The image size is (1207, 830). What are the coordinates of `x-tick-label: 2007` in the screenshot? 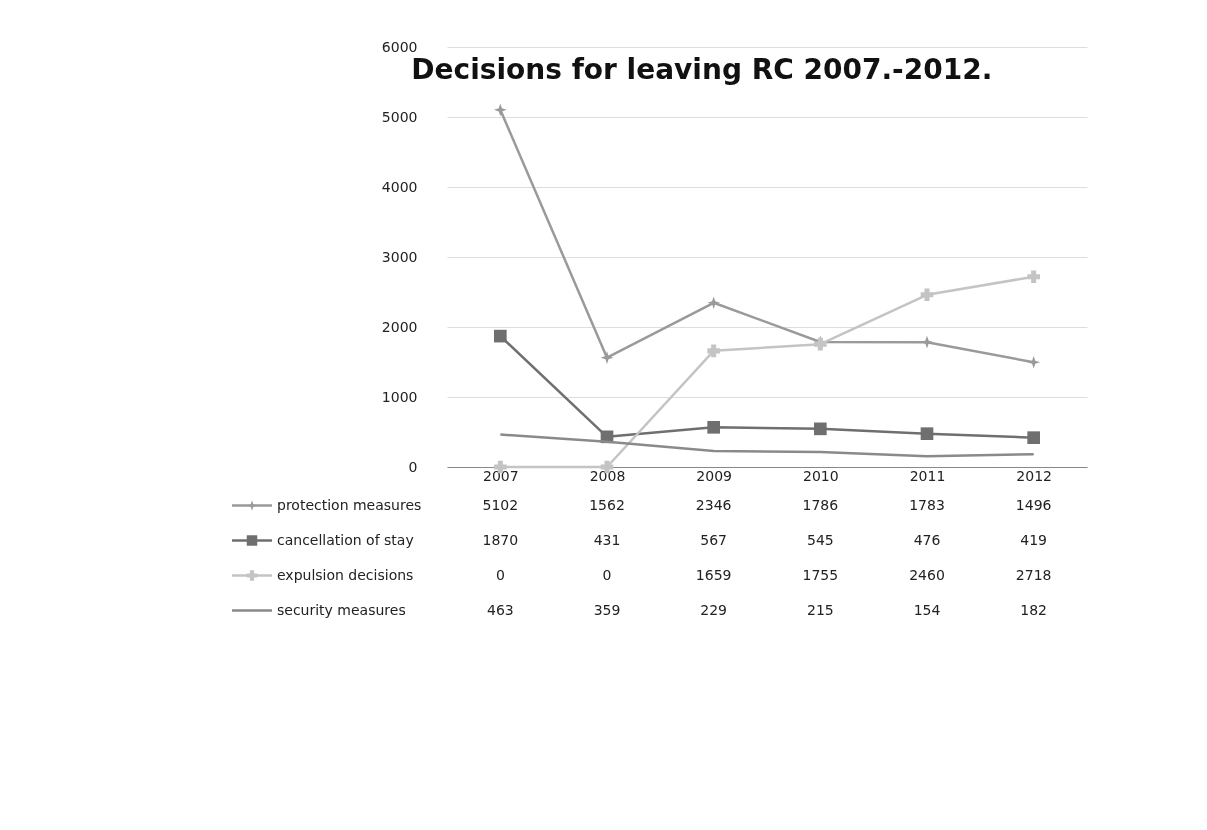 It's located at (501, 475).